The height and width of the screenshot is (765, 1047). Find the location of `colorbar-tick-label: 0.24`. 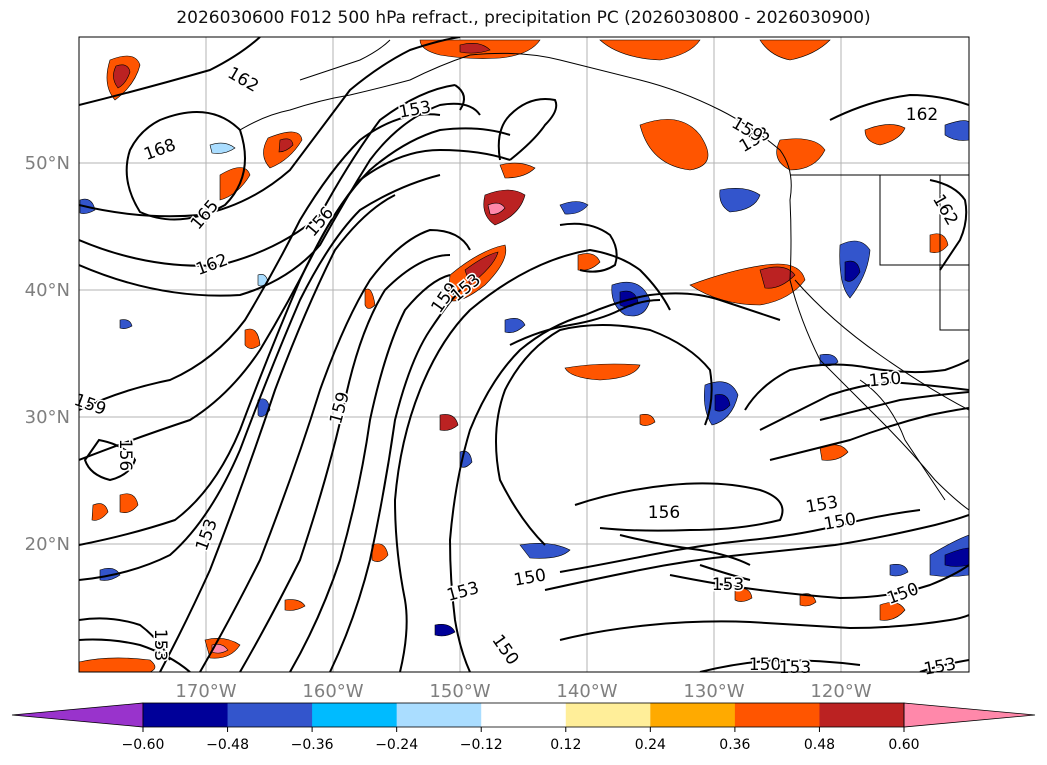

colorbar-tick-label: 0.24 is located at coordinates (650, 745).